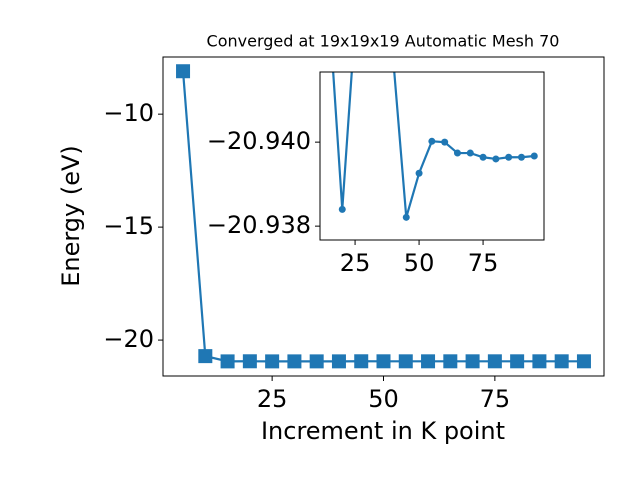  Describe the element at coordinates (128, 339) in the screenshot. I see `y-tick-label: −20` at that location.